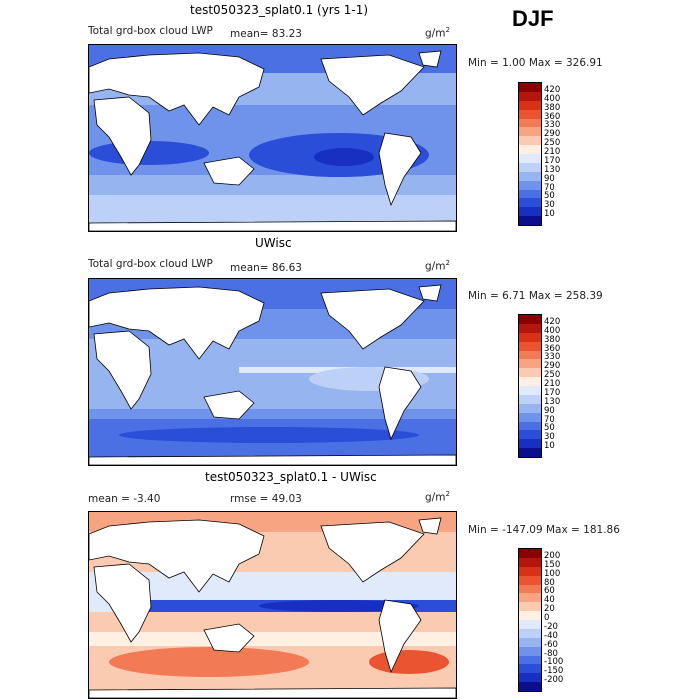 The image size is (700, 700). I want to click on landmasses, so click(272, 140).